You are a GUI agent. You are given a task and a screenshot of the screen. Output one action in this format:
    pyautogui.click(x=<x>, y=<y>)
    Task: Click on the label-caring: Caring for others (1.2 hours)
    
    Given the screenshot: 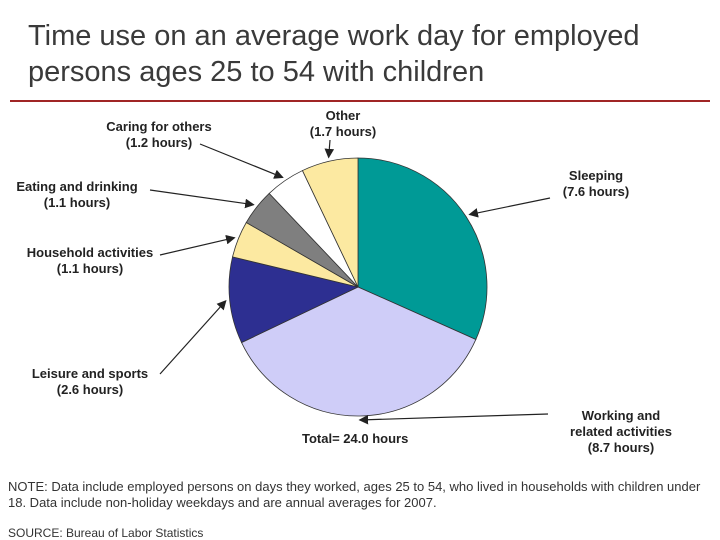 What is the action you would take?
    pyautogui.click(x=159, y=135)
    